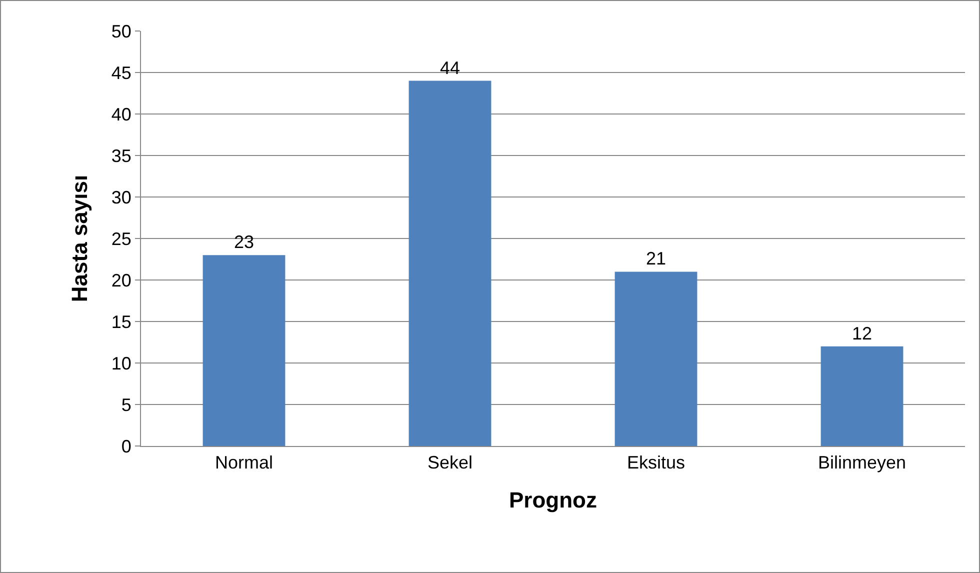 The image size is (980, 573). I want to click on y-tick-label: 0, so click(126, 446).